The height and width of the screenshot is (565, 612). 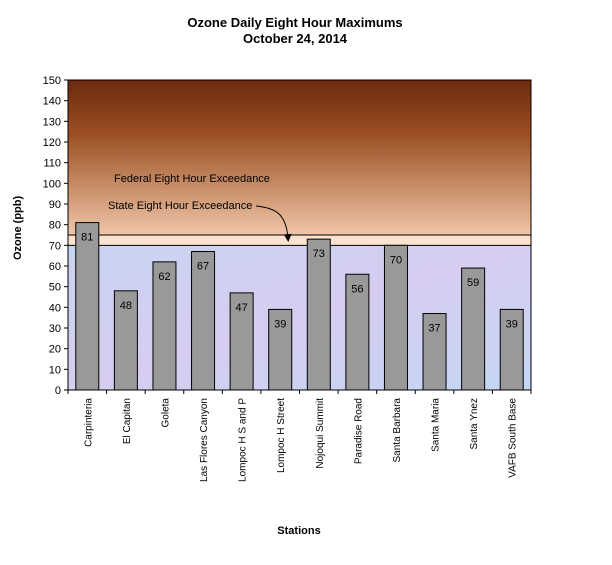 I want to click on y-tick-label: 10, so click(x=55, y=370).